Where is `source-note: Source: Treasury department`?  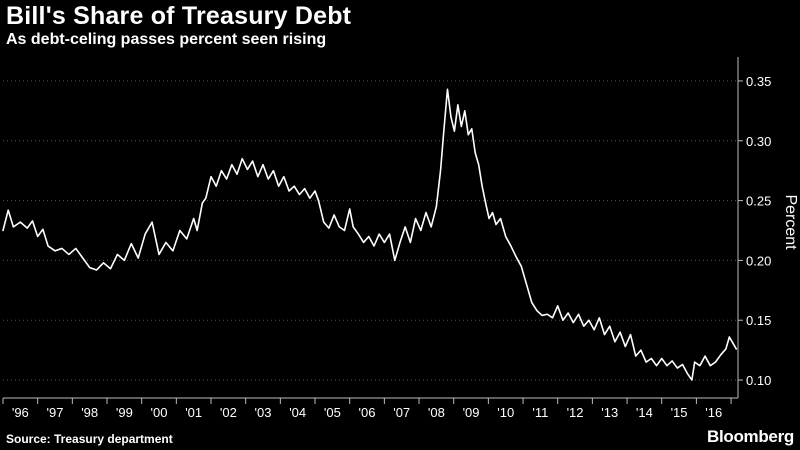
source-note: Source: Treasury department is located at coordinates (89, 439).